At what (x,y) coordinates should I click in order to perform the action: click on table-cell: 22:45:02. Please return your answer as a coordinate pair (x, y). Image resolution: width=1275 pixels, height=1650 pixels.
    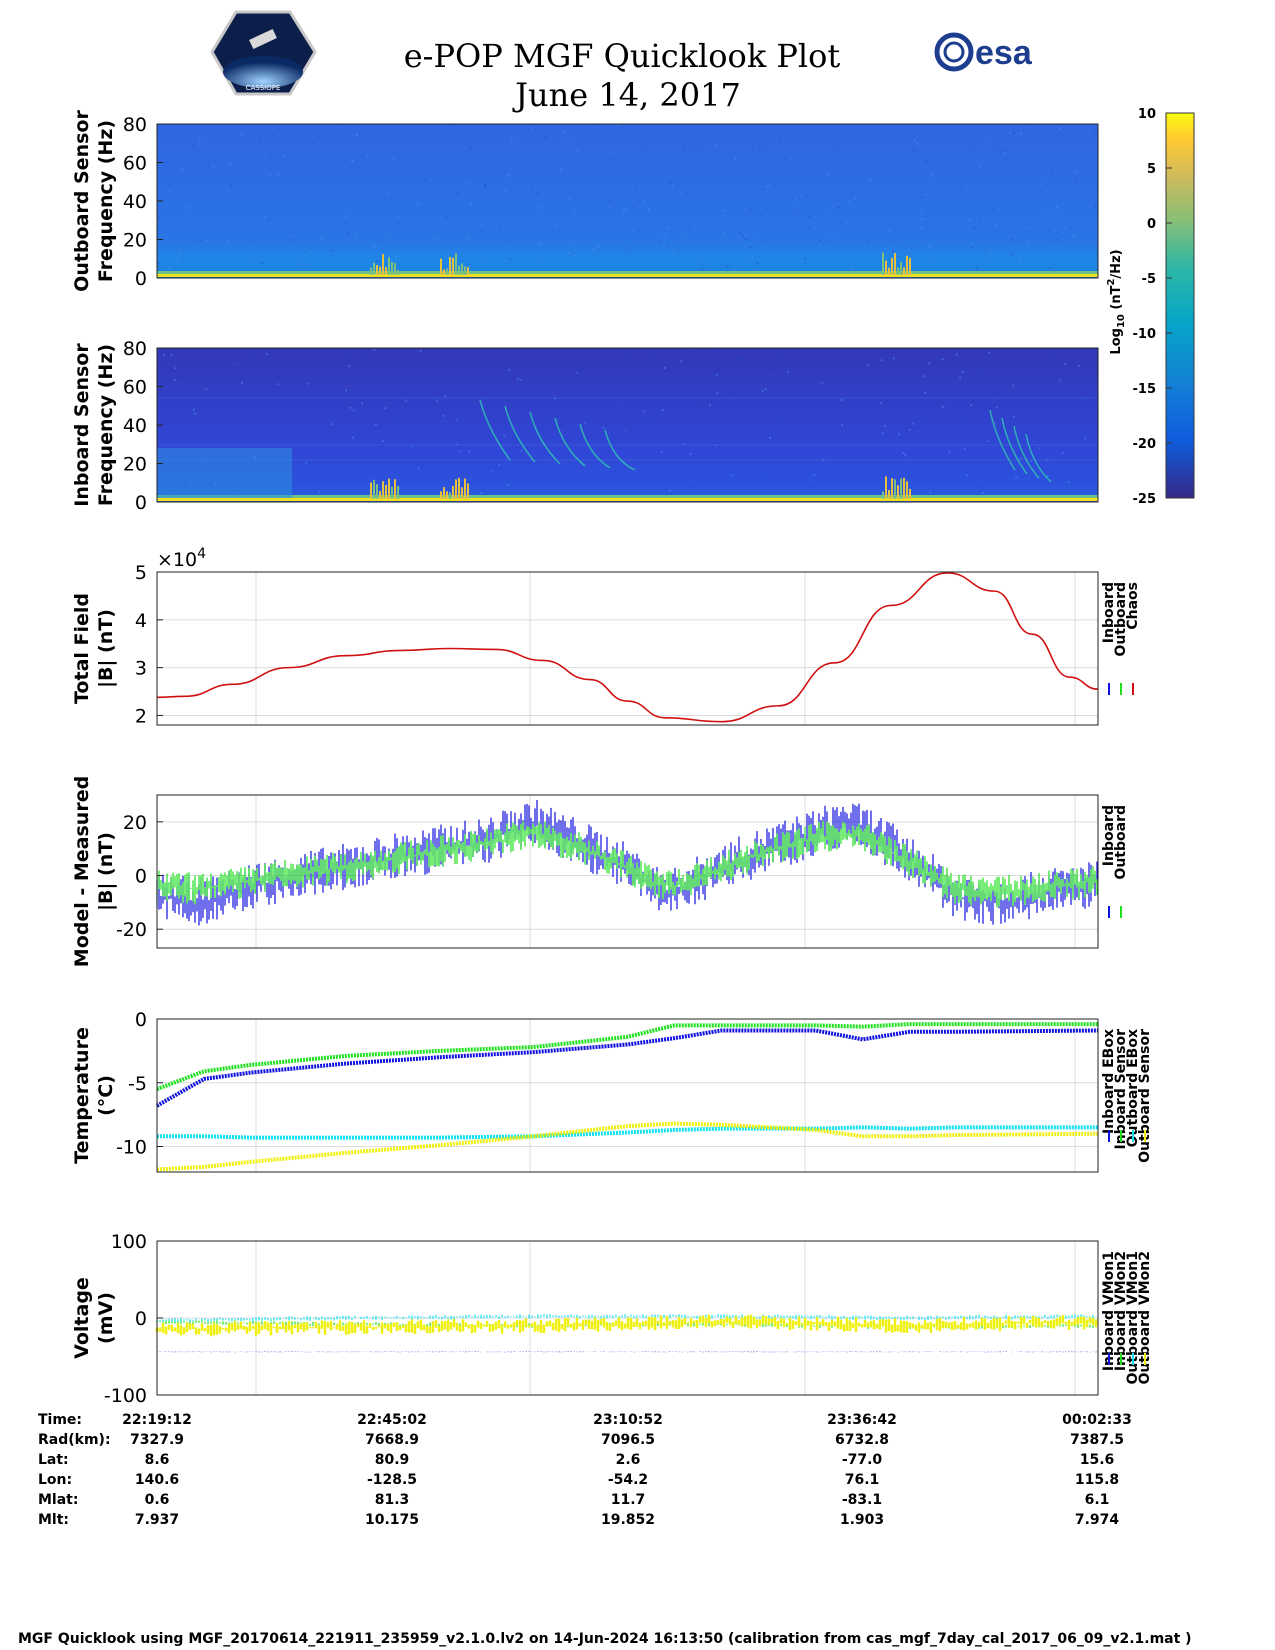
    Looking at the image, I should click on (392, 1420).